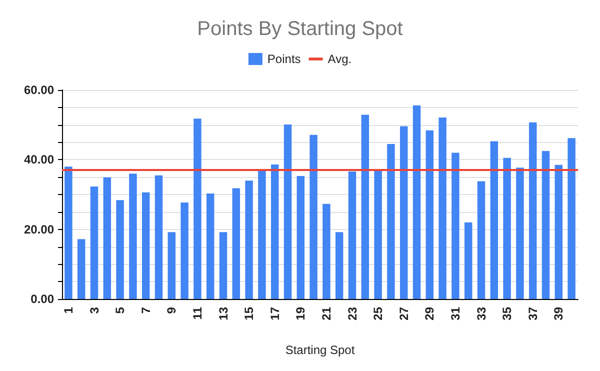 The height and width of the screenshot is (371, 600). Describe the element at coordinates (403, 313) in the screenshot. I see `x-tick-label: 27` at that location.